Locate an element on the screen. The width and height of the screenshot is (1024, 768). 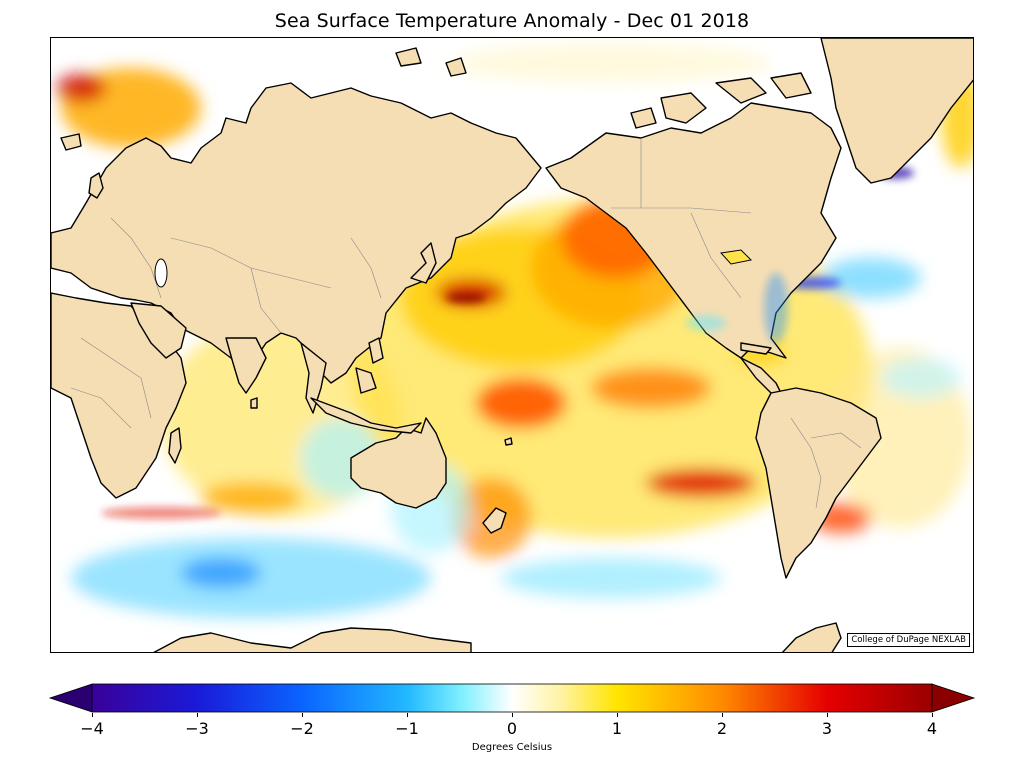
colorbar-label: Degrees Celsius is located at coordinates (512, 747).